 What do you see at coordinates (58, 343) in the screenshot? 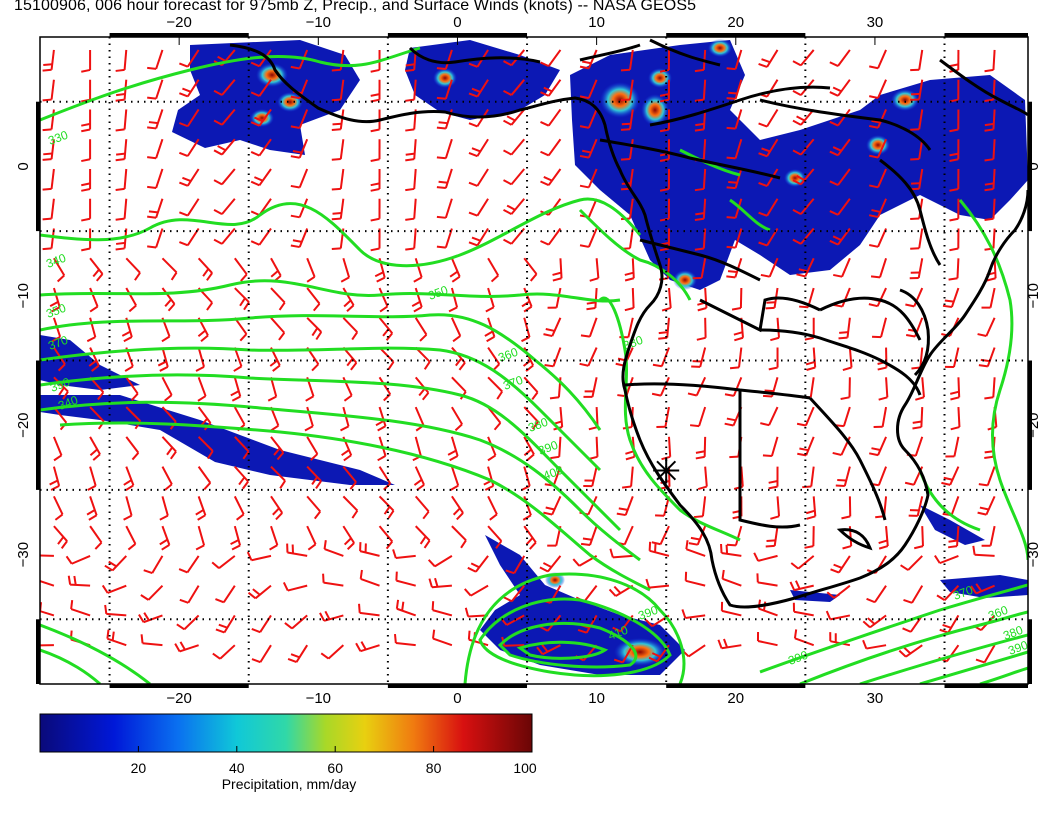
I see `contour-label: 370` at bounding box center [58, 343].